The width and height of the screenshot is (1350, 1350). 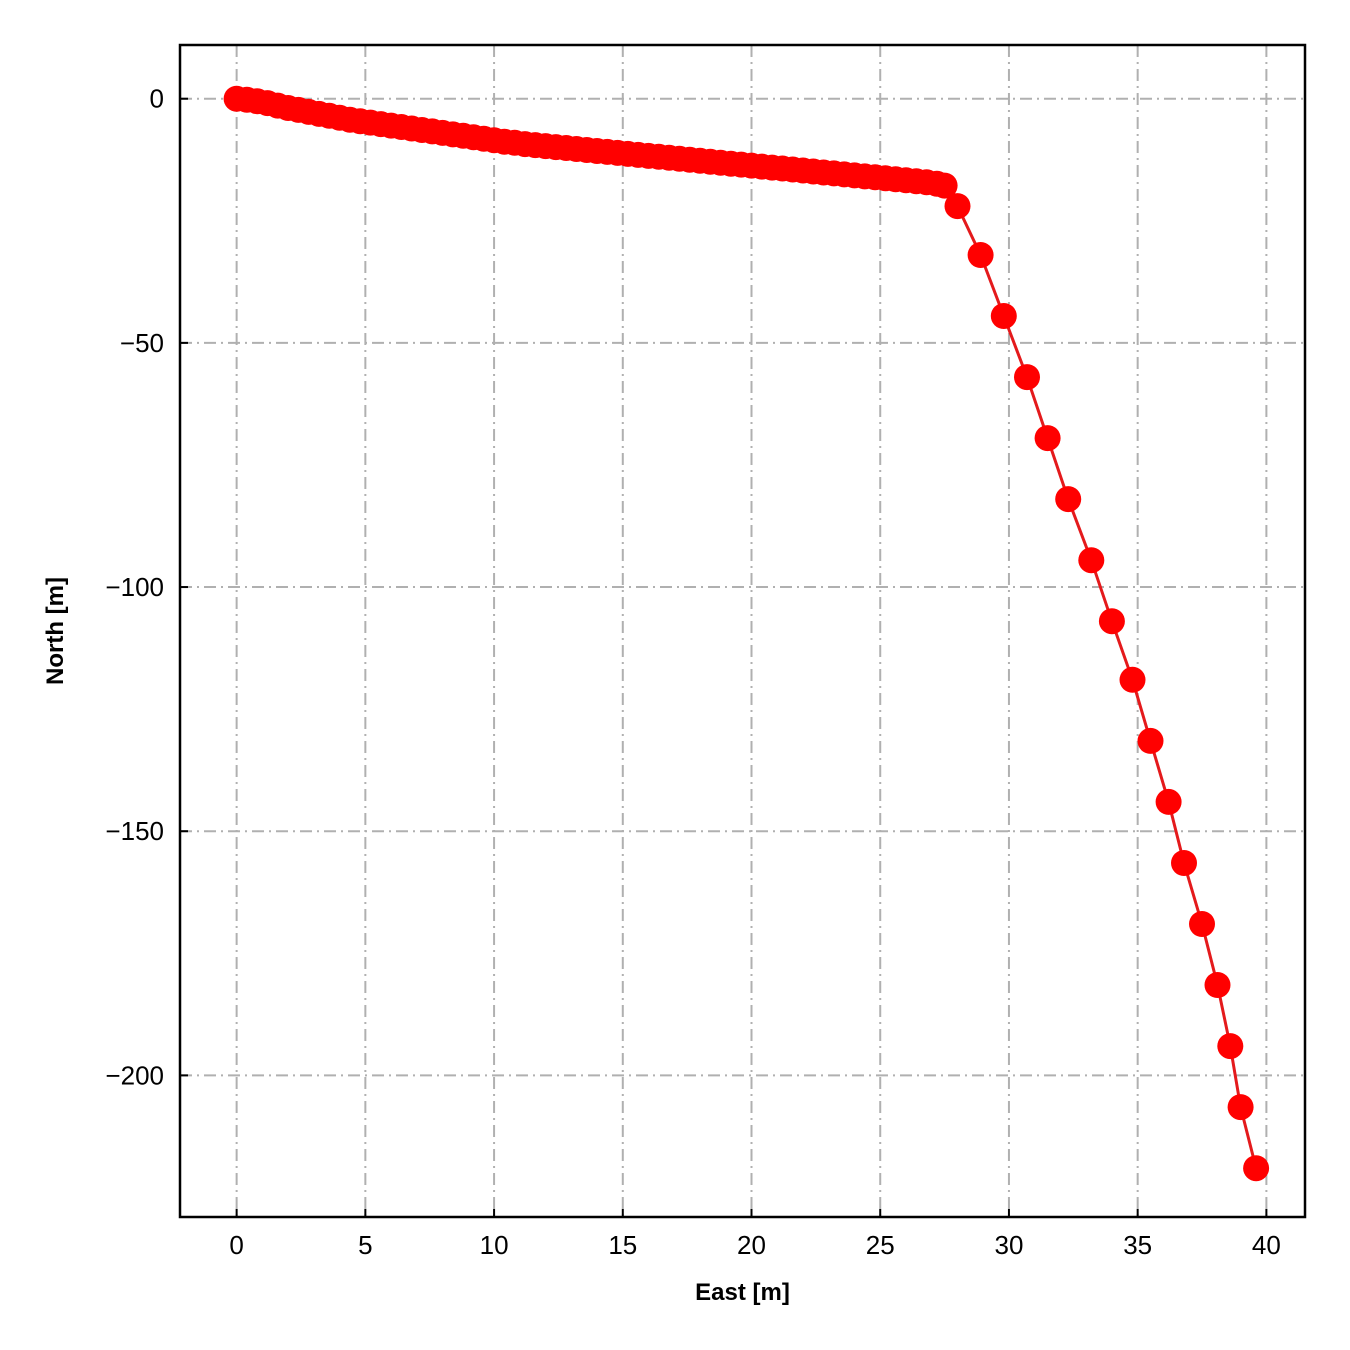 I want to click on x-tick-label: 35, so click(x=1137, y=1245).